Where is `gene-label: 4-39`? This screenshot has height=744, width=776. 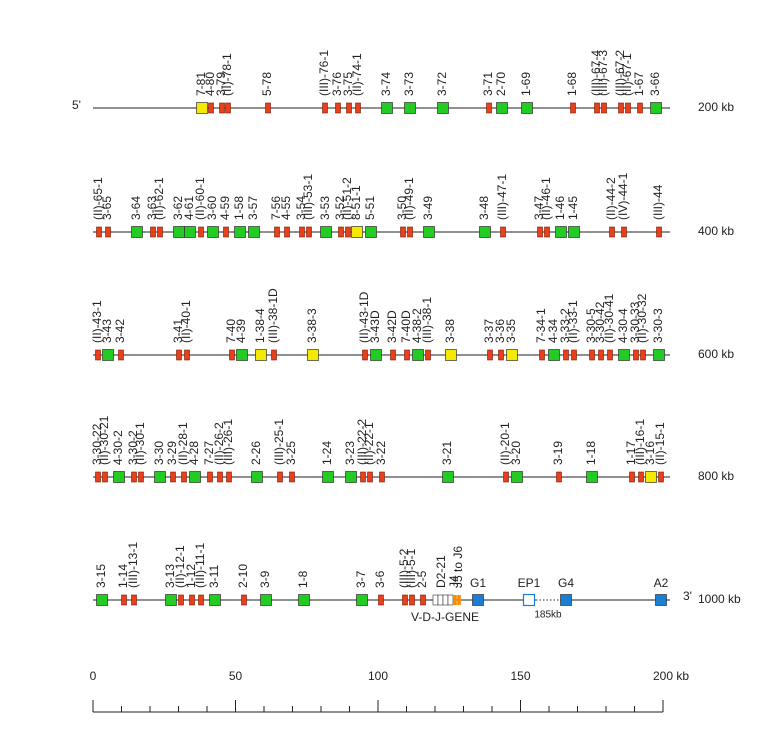
gene-label: 4-39 is located at coordinates (241, 331).